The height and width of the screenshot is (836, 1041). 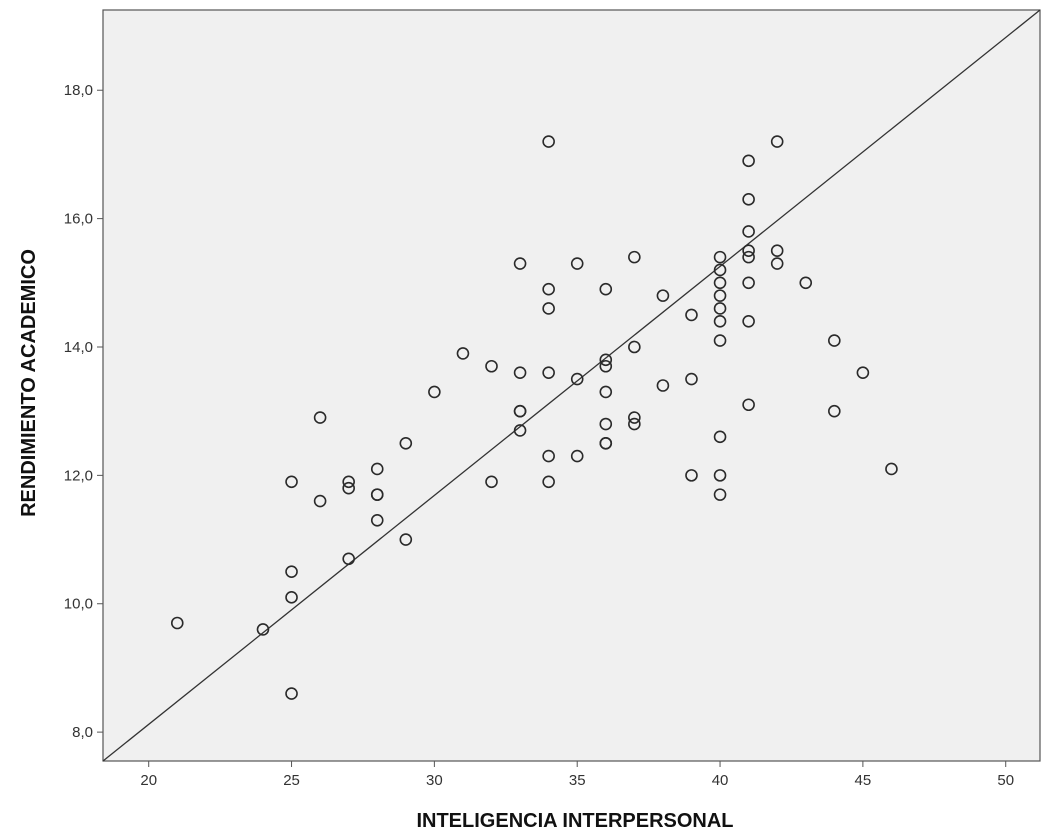 I want to click on x-tick-label: 40, so click(x=720, y=780).